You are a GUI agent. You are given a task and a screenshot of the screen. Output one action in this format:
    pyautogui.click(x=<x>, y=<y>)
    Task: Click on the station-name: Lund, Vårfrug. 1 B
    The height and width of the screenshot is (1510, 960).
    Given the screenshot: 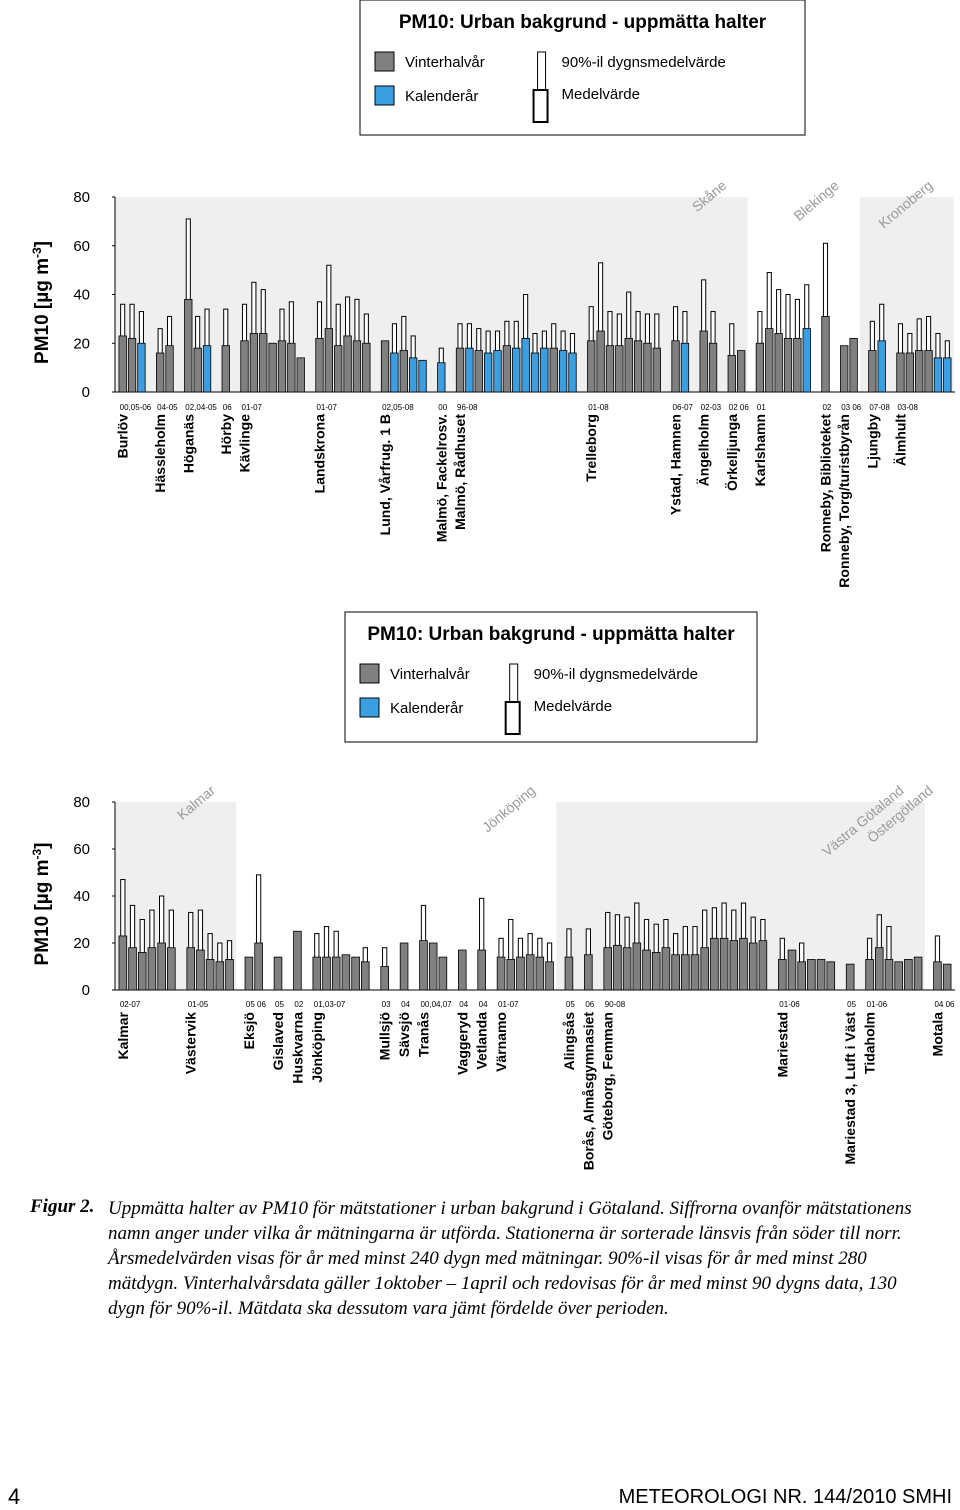 What is the action you would take?
    pyautogui.click(x=385, y=474)
    